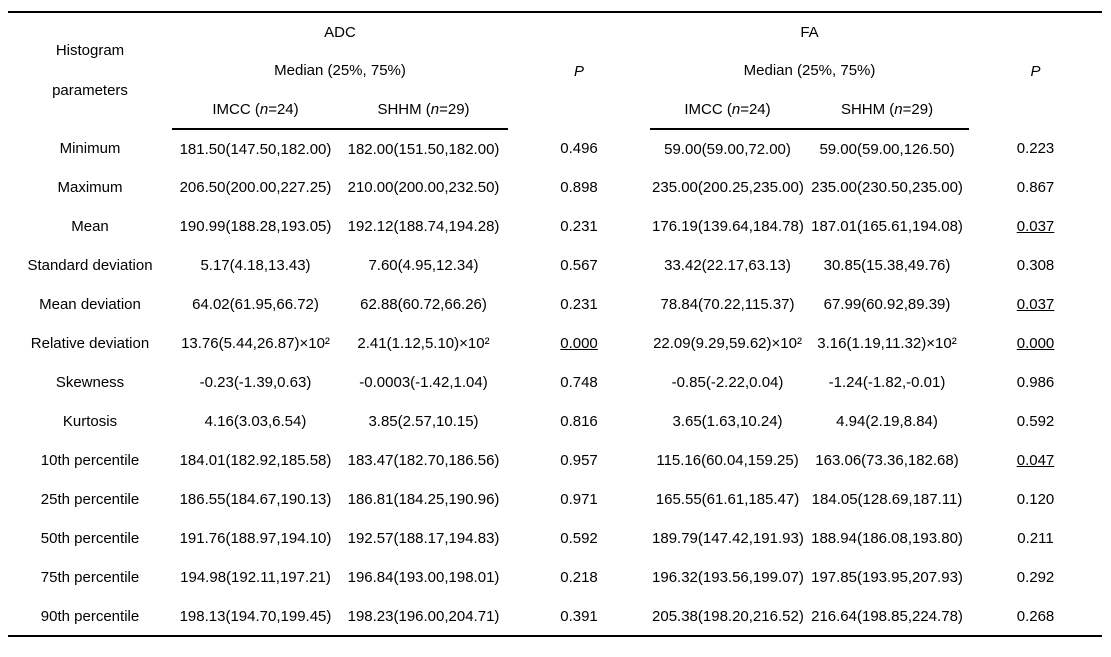  I want to click on p-value-cell: 0.898, so click(579, 187).